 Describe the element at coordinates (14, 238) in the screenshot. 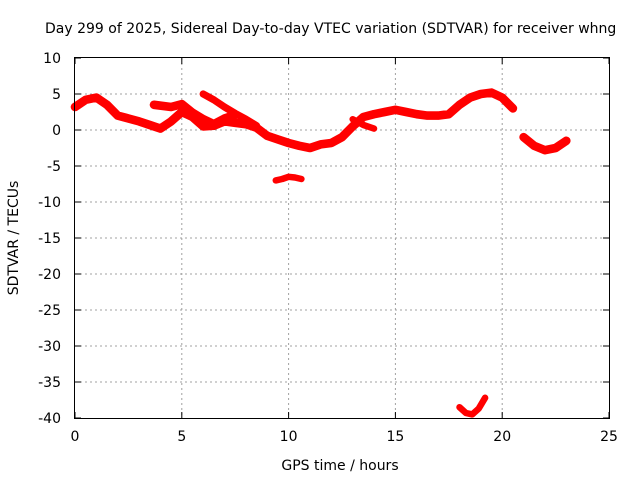

I see `y-axis-label: SDTVAR / TECUs` at that location.